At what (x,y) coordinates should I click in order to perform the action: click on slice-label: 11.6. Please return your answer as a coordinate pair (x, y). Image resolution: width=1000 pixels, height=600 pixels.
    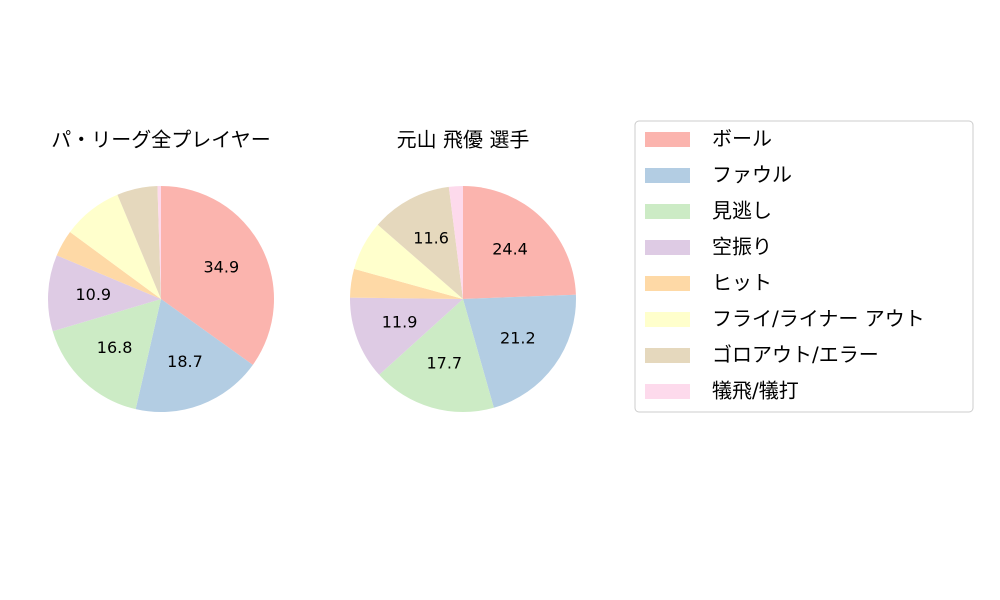
    Looking at the image, I should click on (431, 238).